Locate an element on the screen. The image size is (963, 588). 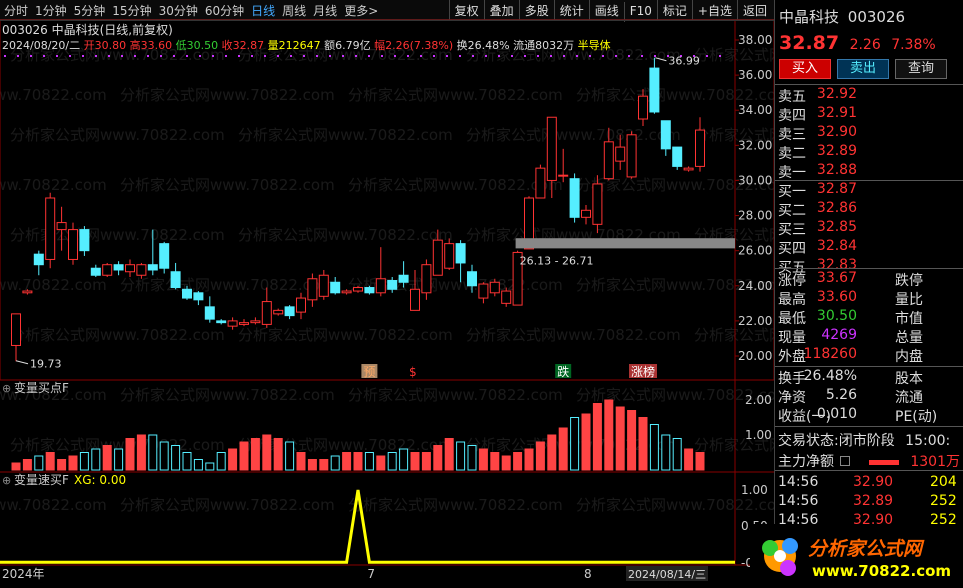
timeframe-tab: 月线 is located at coordinates (325, 11).